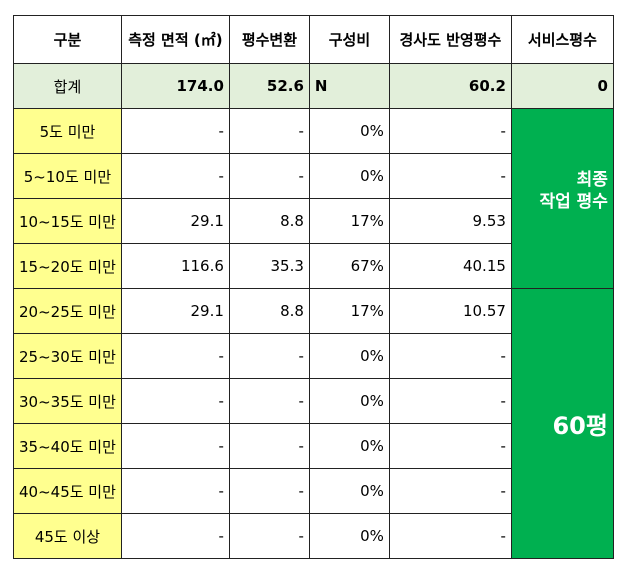 This screenshot has height=588, width=629. Describe the element at coordinates (175, 86) in the screenshot. I see `total-area: 174.0` at that location.